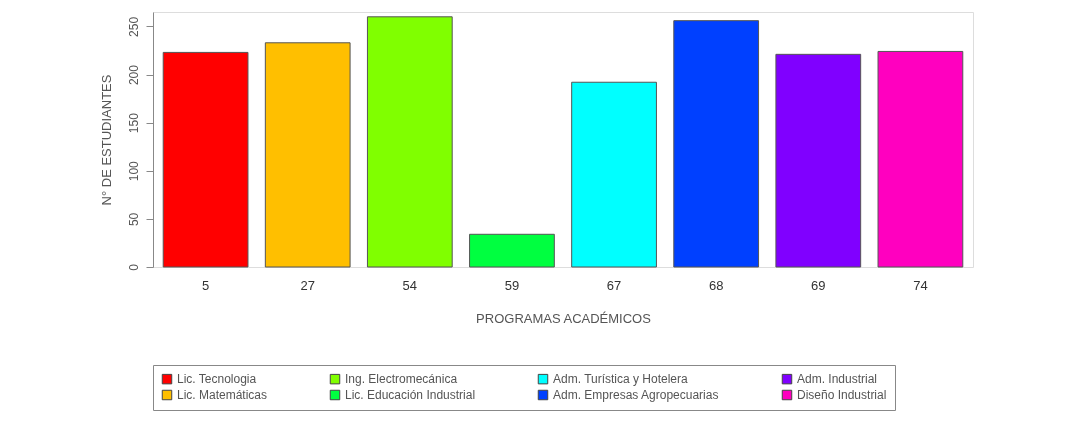  What do you see at coordinates (818, 285) in the screenshot?
I see `x-tick-label: 69` at bounding box center [818, 285].